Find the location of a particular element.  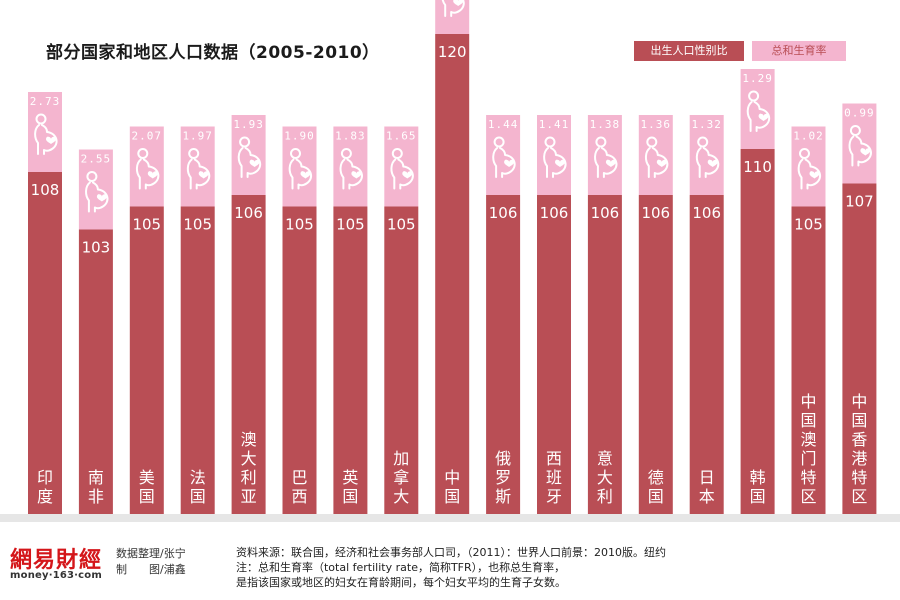

fertility-rate-label: 1.36 is located at coordinates (656, 124).